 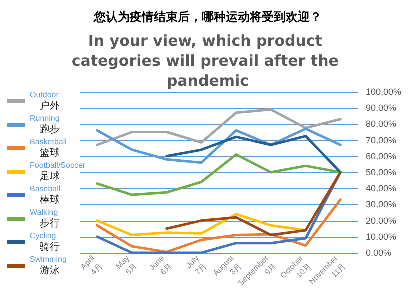 What do you see at coordinates (45, 125) in the screenshot?
I see `legend-label: Running 跑步` at bounding box center [45, 125].